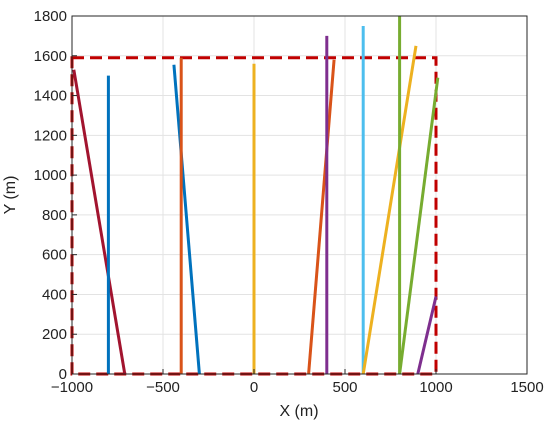  What do you see at coordinates (50, 175) in the screenshot?
I see `y-tick-label: 1000` at bounding box center [50, 175].